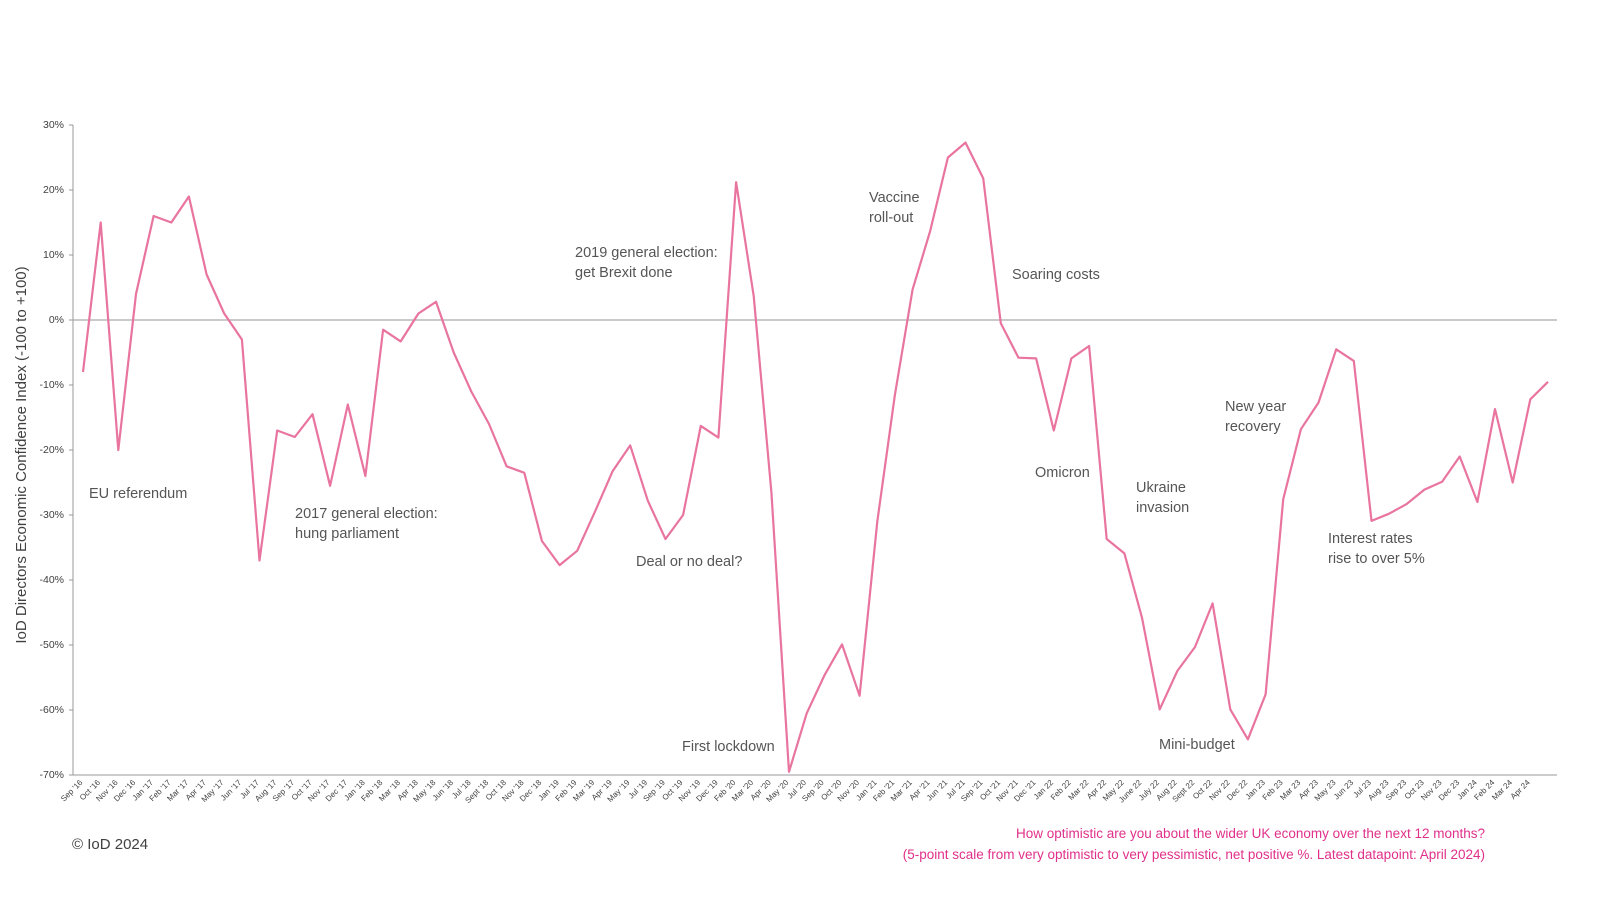 The width and height of the screenshot is (1600, 900). What do you see at coordinates (1396, 790) in the screenshot?
I see `x-tick-label: Sep 23` at bounding box center [1396, 790].